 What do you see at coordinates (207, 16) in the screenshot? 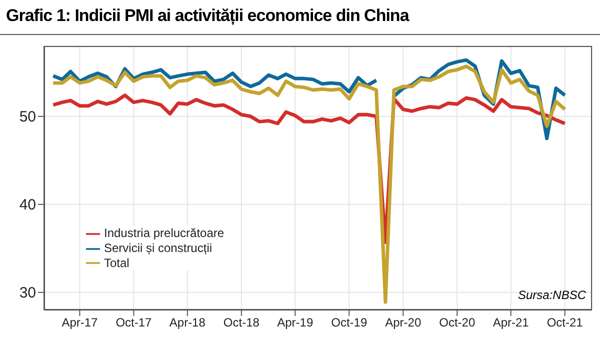
I see `chart-title: Grafic 1: Indicii PMI ai activității economice din China` at bounding box center [207, 16].